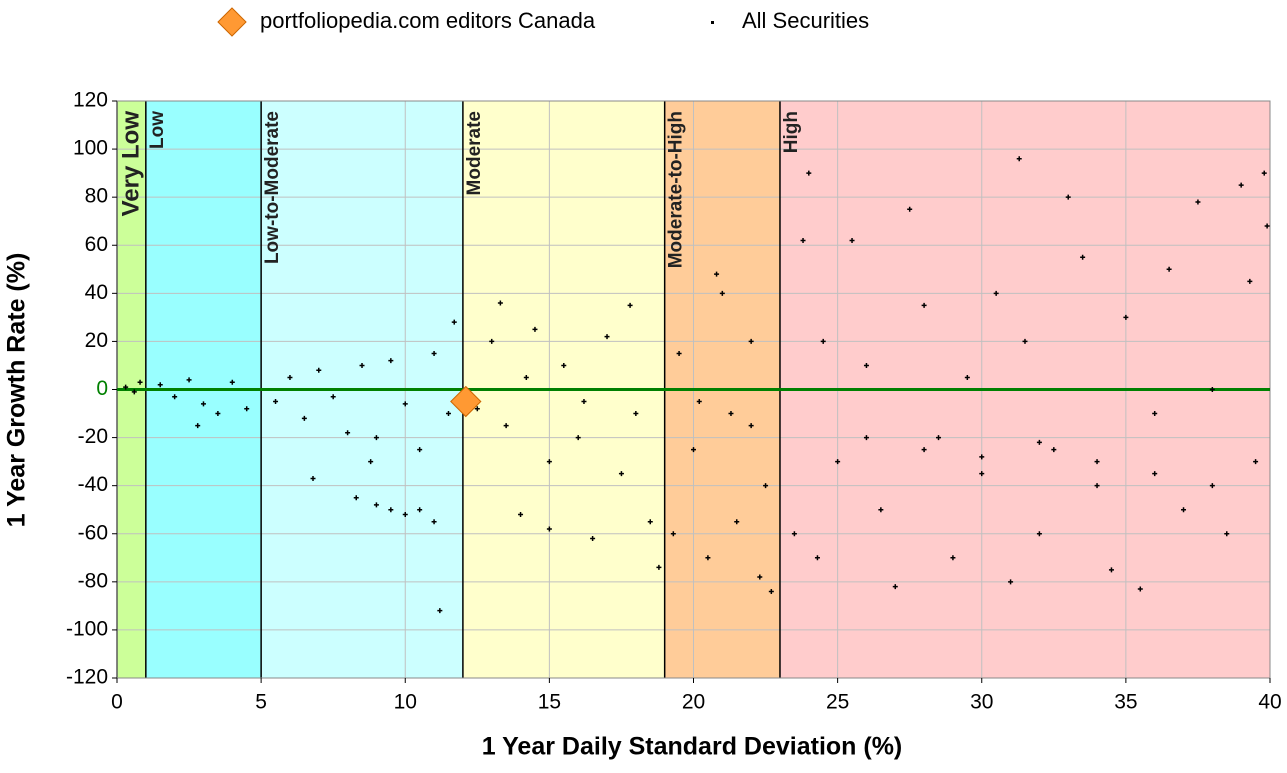  Describe the element at coordinates (87, 628) in the screenshot. I see `y-tick-label: -100` at that location.